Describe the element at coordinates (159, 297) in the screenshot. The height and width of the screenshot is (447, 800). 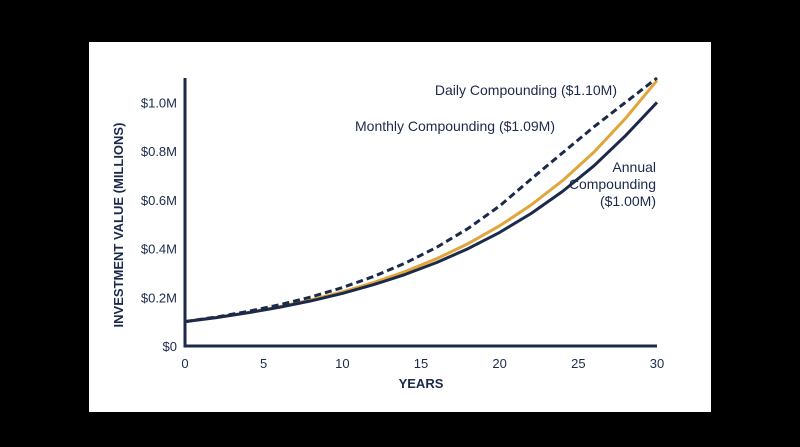
I see `y-tick-label: $0.2M` at that location.